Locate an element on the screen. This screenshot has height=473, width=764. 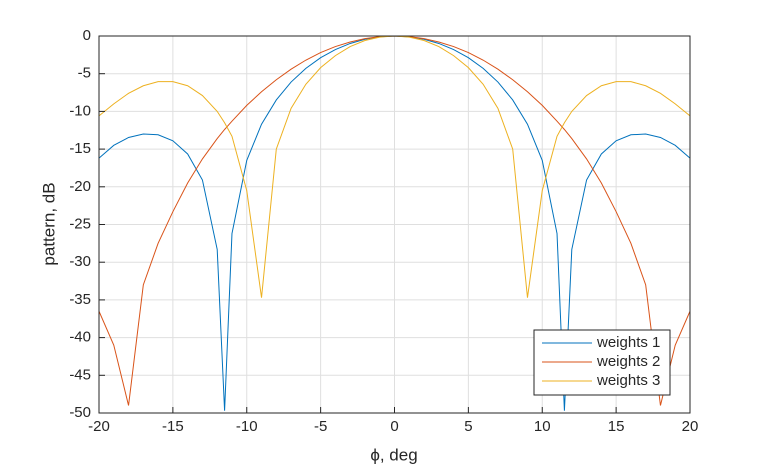
x-tick-label: -20 is located at coordinates (99, 426).